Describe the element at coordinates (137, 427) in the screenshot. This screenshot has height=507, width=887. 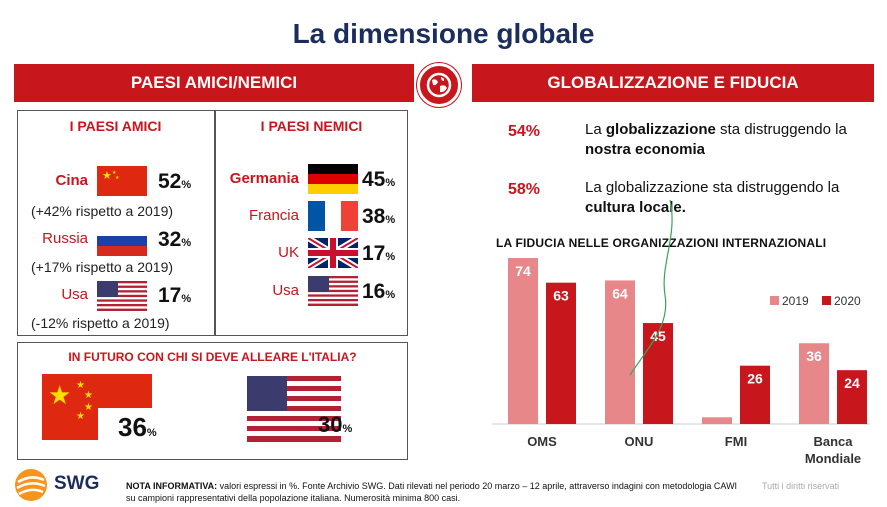
I see `china-alliance-value: 36%` at that location.